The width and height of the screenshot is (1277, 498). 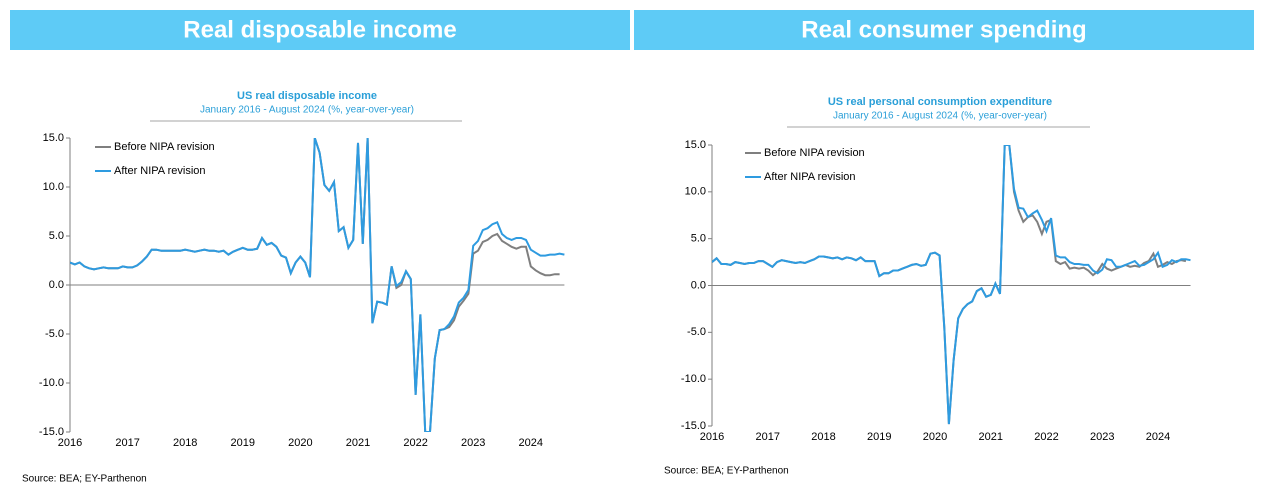 I want to click on header-title: Real consumer spending, so click(x=943, y=29).